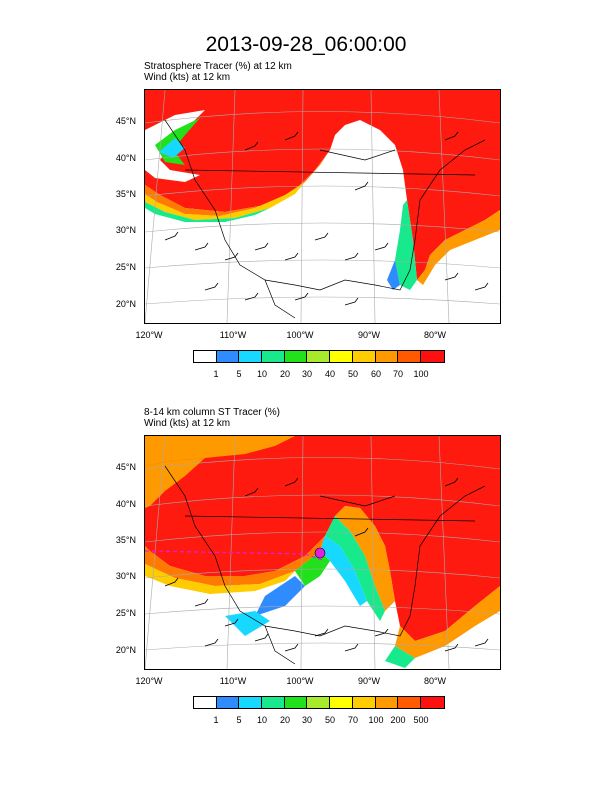 The height and width of the screenshot is (792, 612). I want to click on panel2-lon-label: 90°W, so click(369, 681).